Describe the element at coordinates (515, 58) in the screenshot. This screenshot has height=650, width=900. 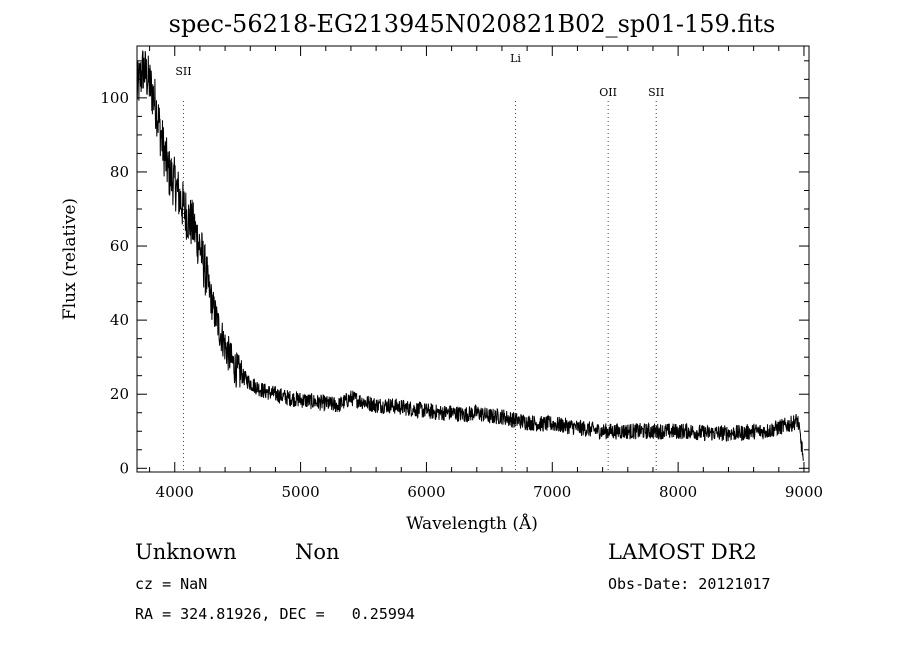
I see `line-marker-label: Li` at that location.